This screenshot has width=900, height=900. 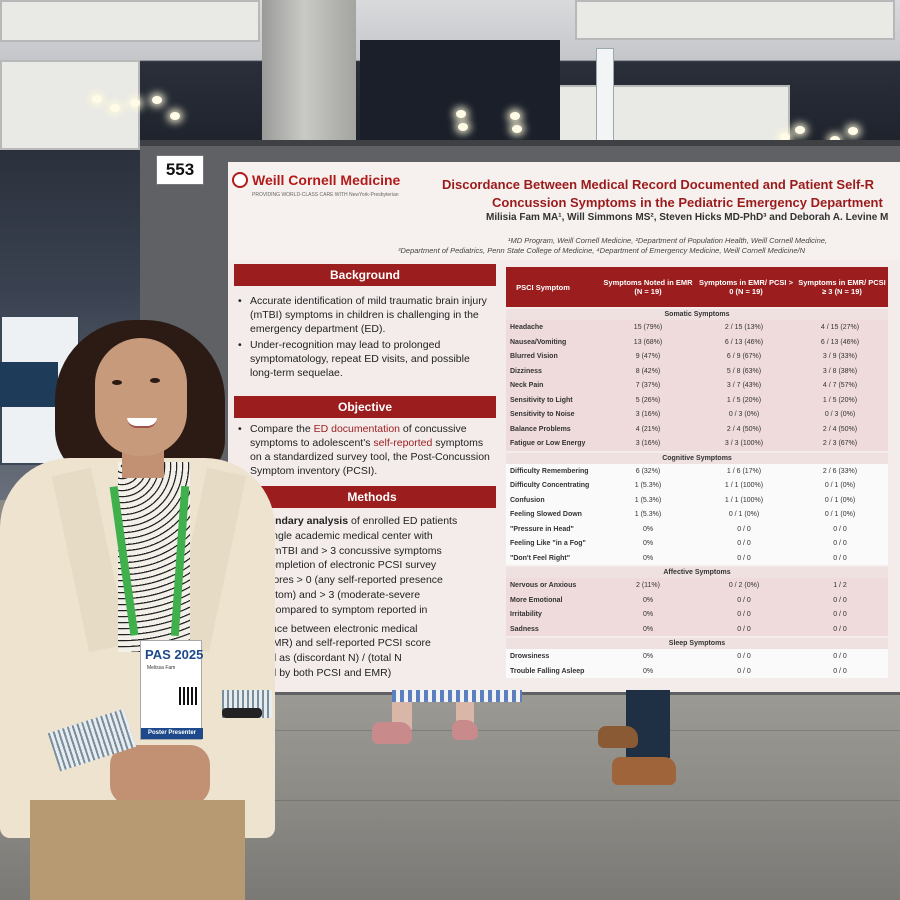 I want to click on emr-cell: 3 (16%), so click(x=648, y=443).